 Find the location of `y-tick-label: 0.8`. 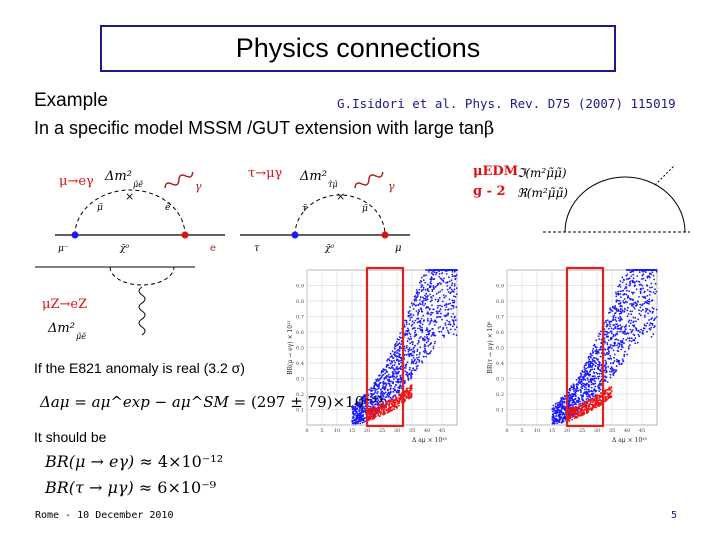

y-tick-label: 0.8 is located at coordinates (500, 302).